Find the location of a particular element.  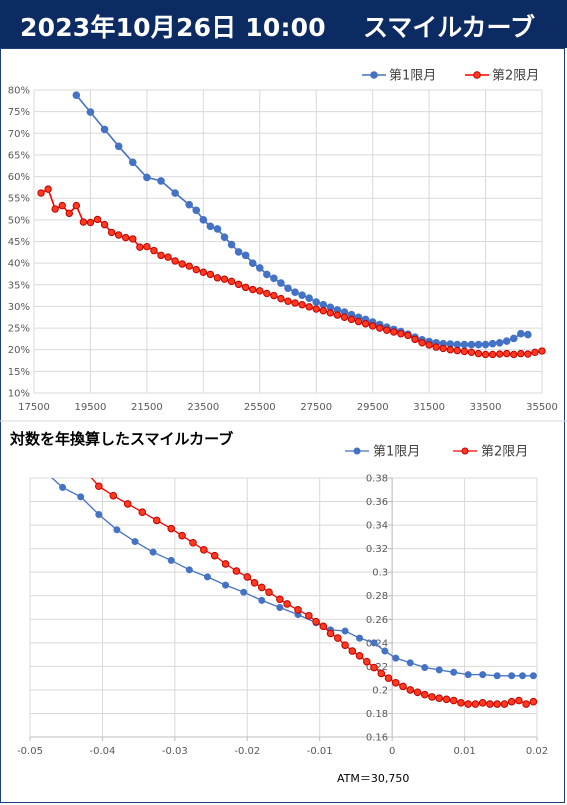

x-tick-label: 17500 is located at coordinates (34, 407).